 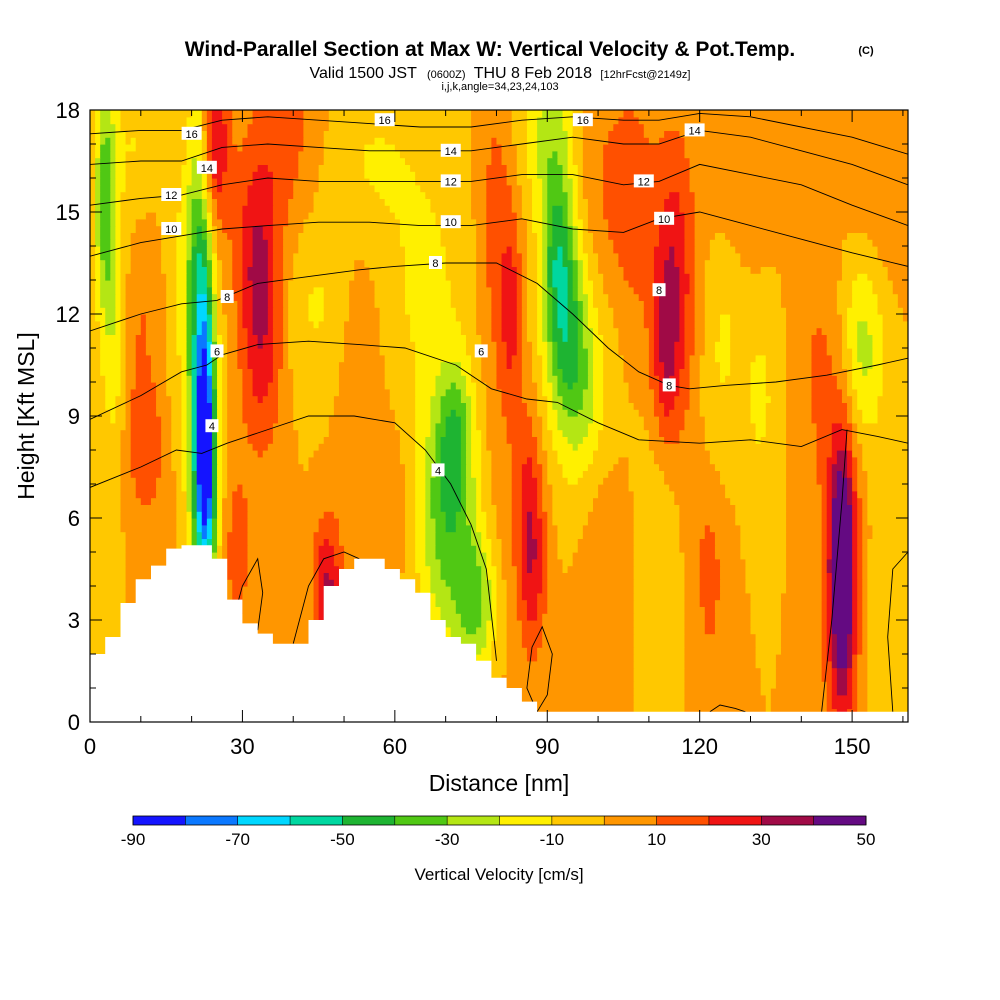 What do you see at coordinates (264, 820) in the screenshot?
I see `colorbar-swatch` at bounding box center [264, 820].